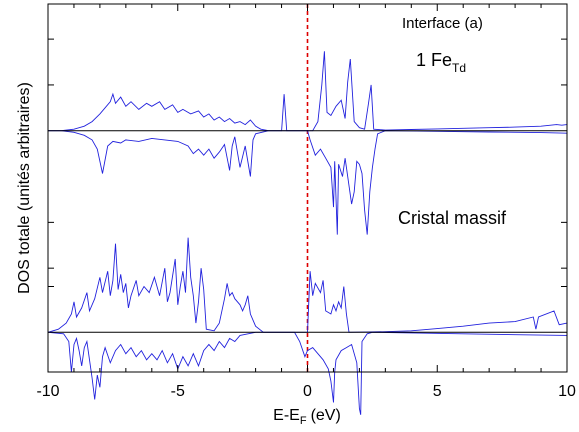 The width and height of the screenshot is (579, 432). Describe the element at coordinates (178, 391) in the screenshot. I see `x-tick-label: -5` at that location.